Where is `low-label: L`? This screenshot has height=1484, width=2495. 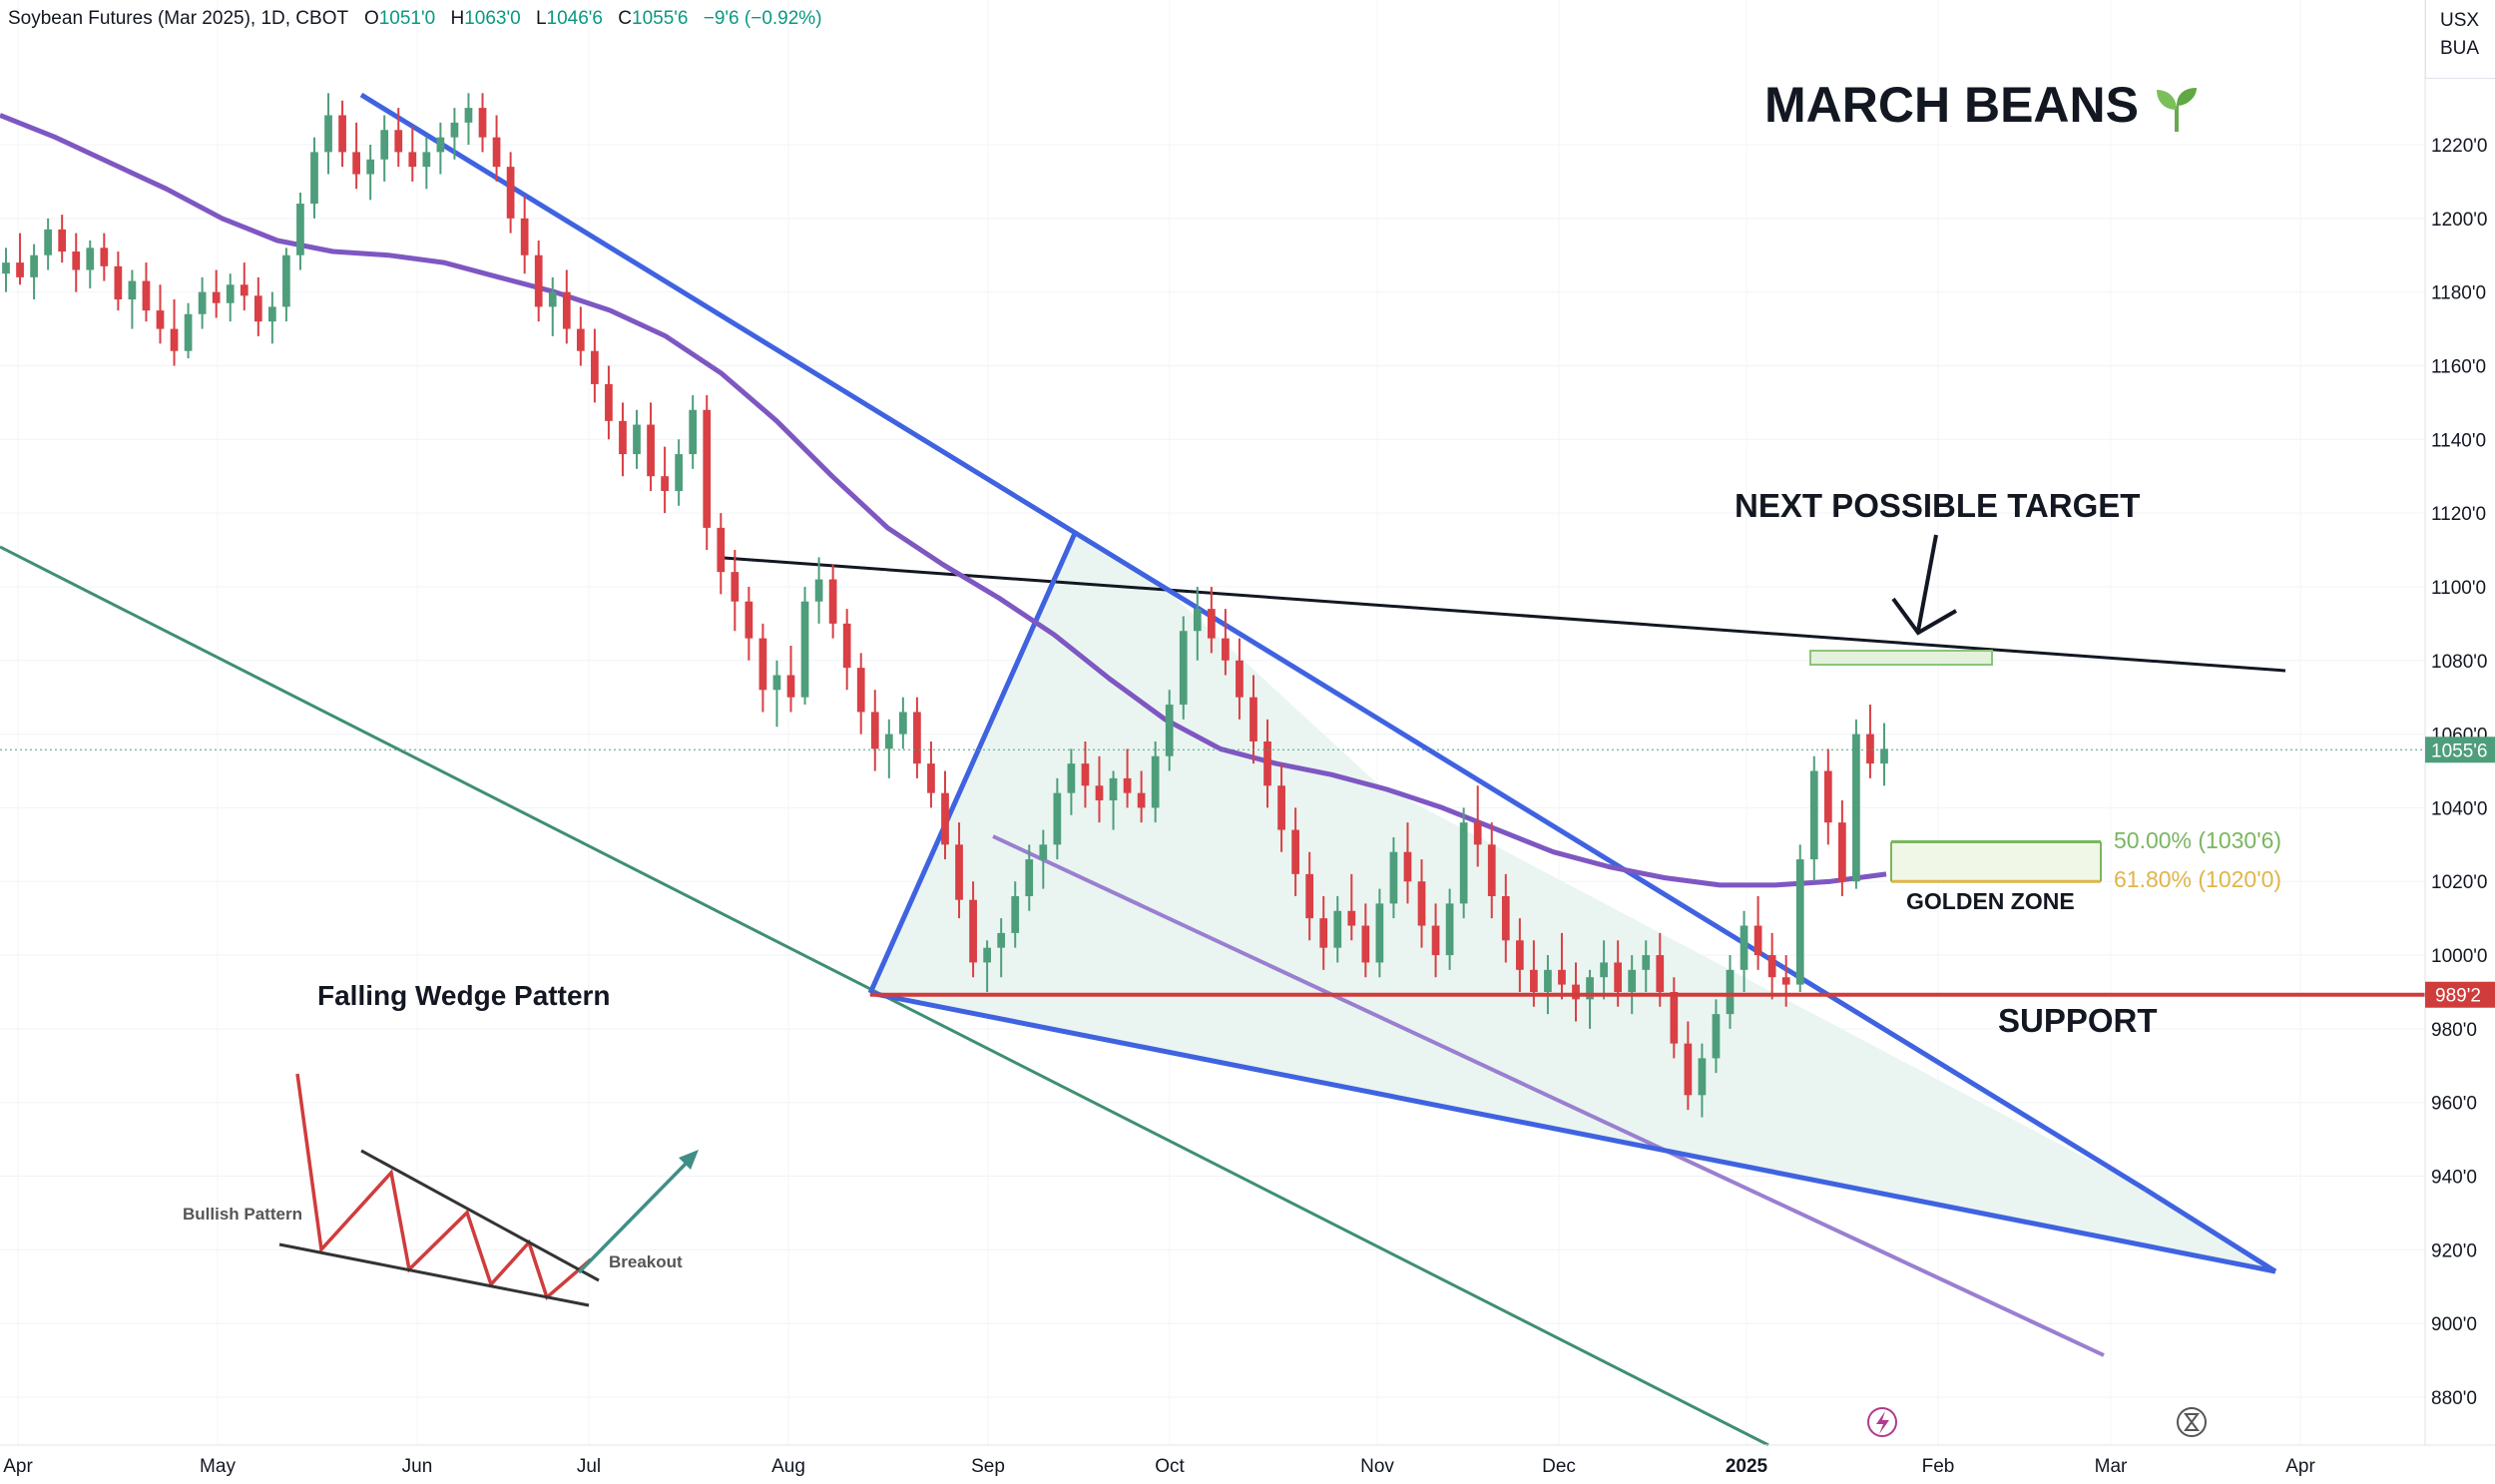 low-label: L is located at coordinates (541, 18).